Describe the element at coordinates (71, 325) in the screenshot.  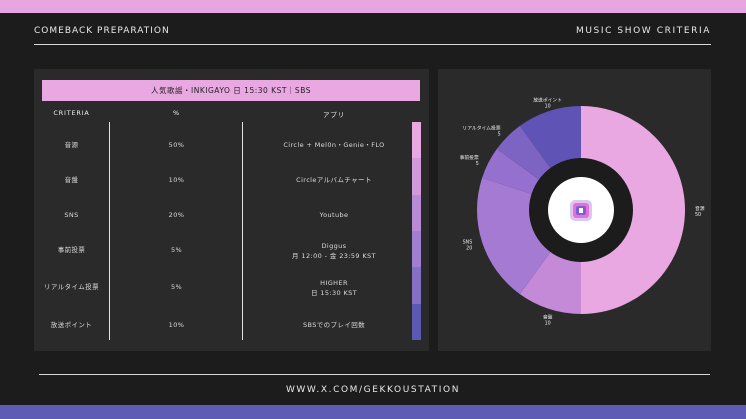
I see `table-row-criteria: 放送ポイント` at that location.